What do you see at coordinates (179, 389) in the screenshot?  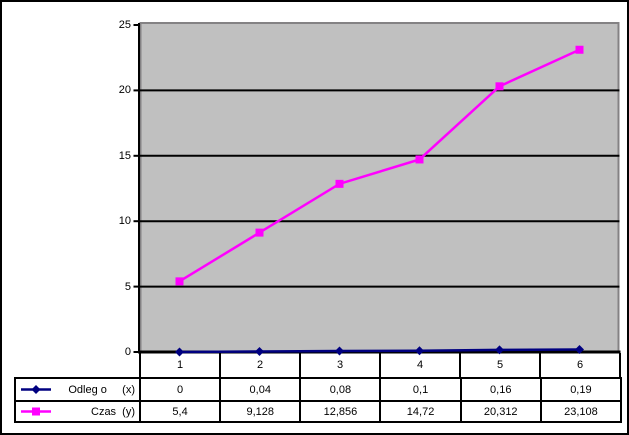 I see `table-value-cell-r1-c1: 0` at bounding box center [179, 389].